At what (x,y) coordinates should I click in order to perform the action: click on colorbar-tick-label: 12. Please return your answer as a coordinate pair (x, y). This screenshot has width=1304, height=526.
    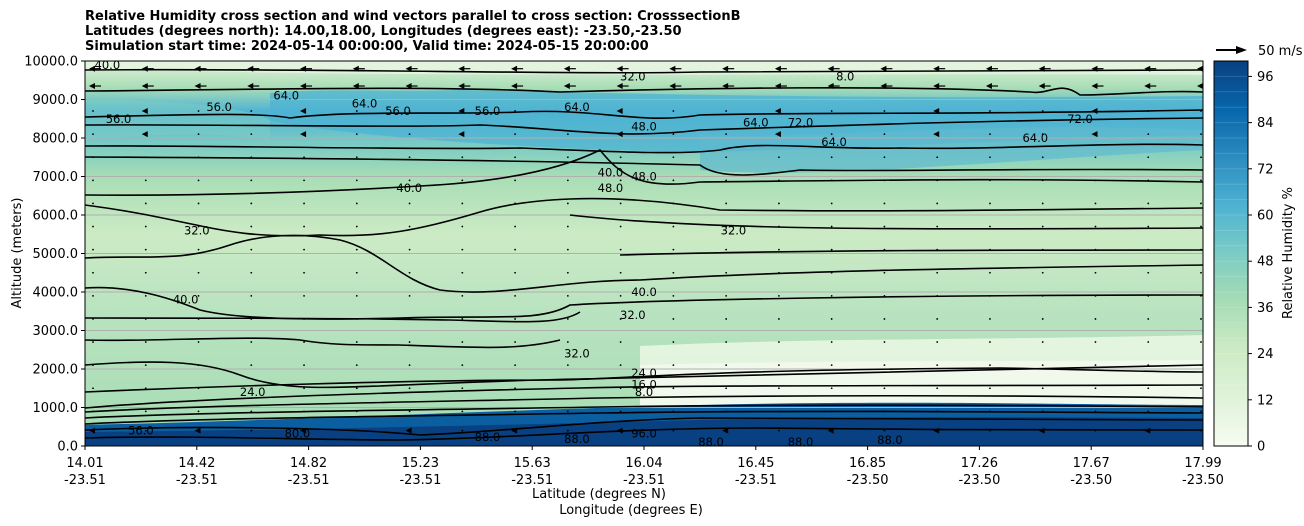
    Looking at the image, I should click on (1265, 400).